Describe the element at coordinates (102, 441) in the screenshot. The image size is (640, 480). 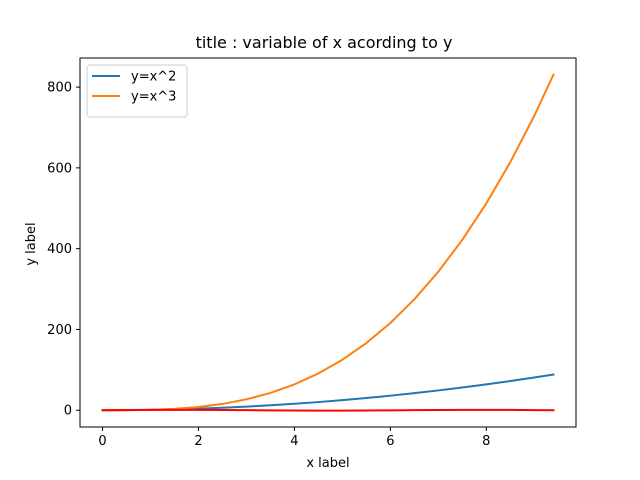
I see `x-tick-label: 0` at that location.